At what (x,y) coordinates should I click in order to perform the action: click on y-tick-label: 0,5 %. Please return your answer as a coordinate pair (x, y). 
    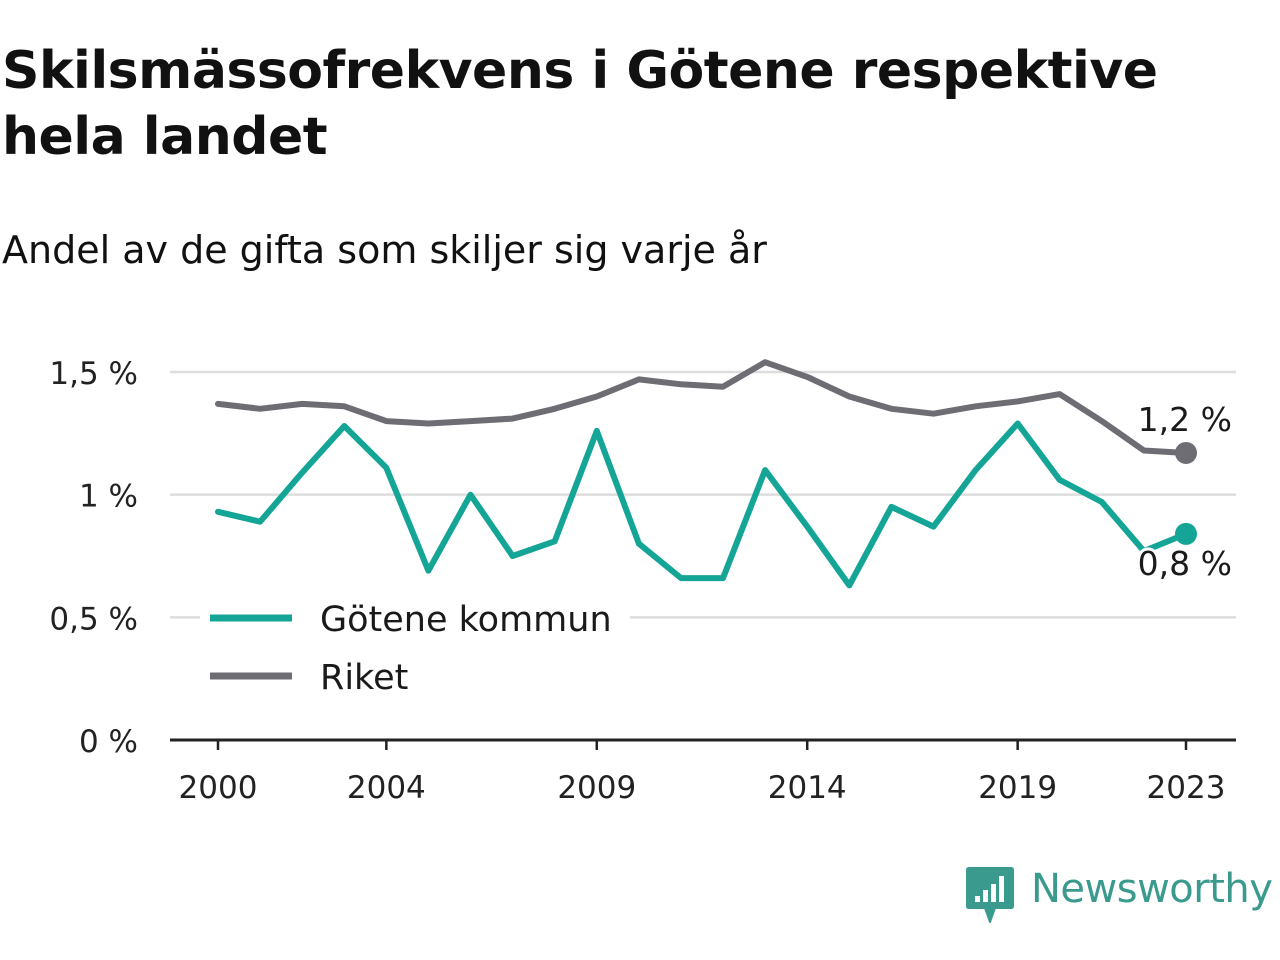
    Looking at the image, I should click on (93, 619).